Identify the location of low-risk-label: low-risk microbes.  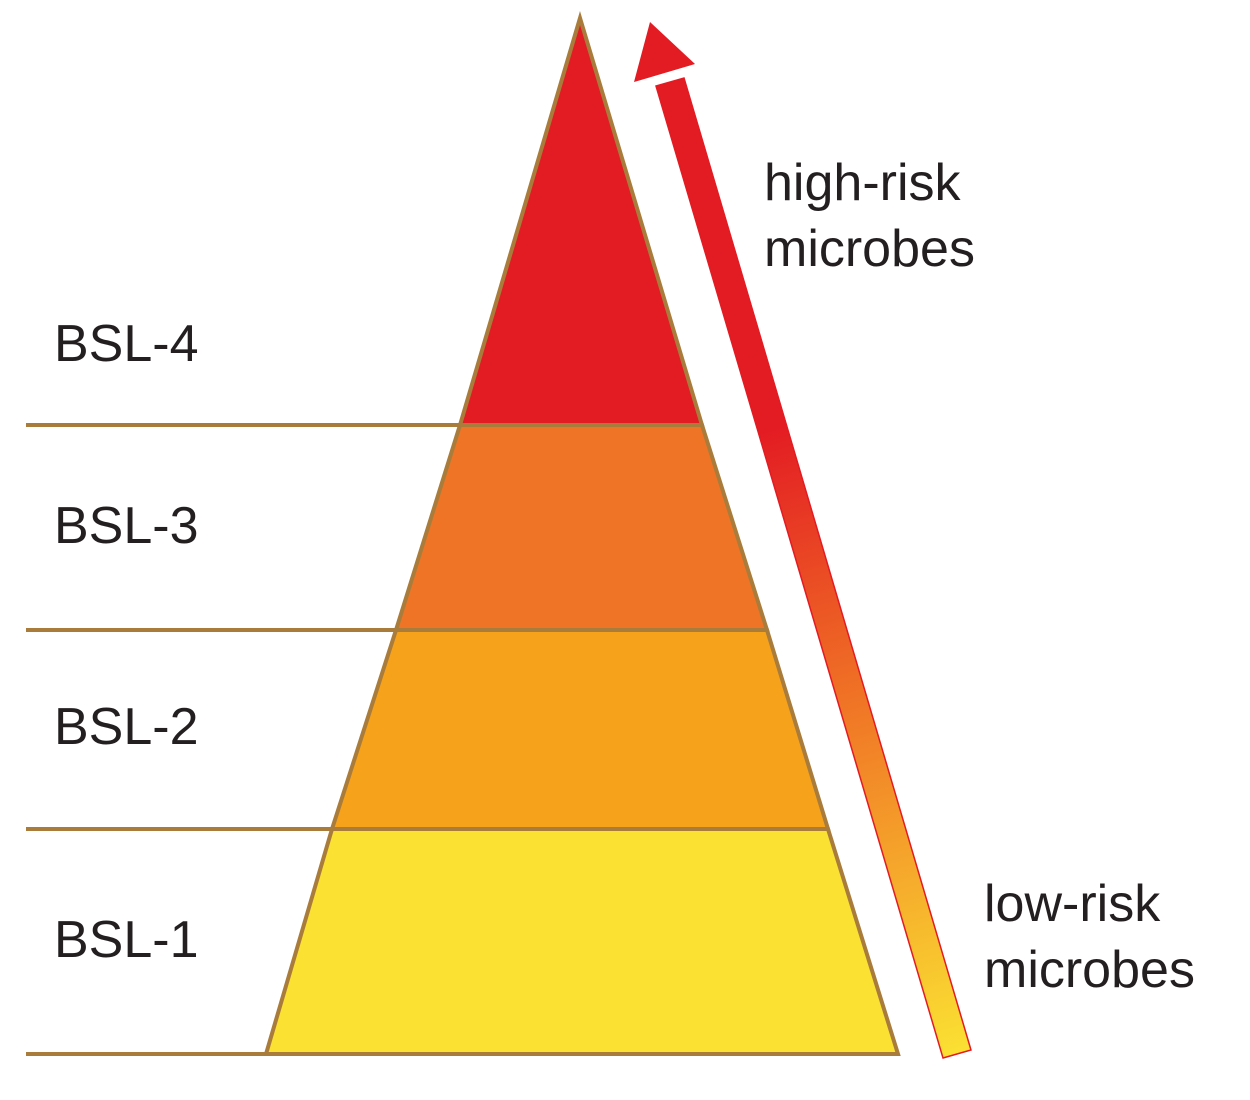
(1089, 937).